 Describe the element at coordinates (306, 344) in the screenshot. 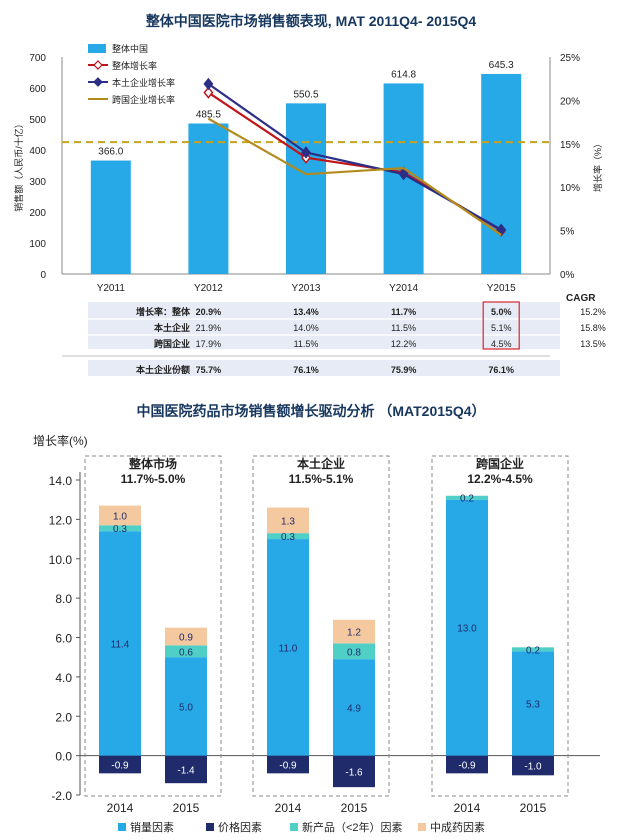

I see `table-cell: 11.5%` at that location.